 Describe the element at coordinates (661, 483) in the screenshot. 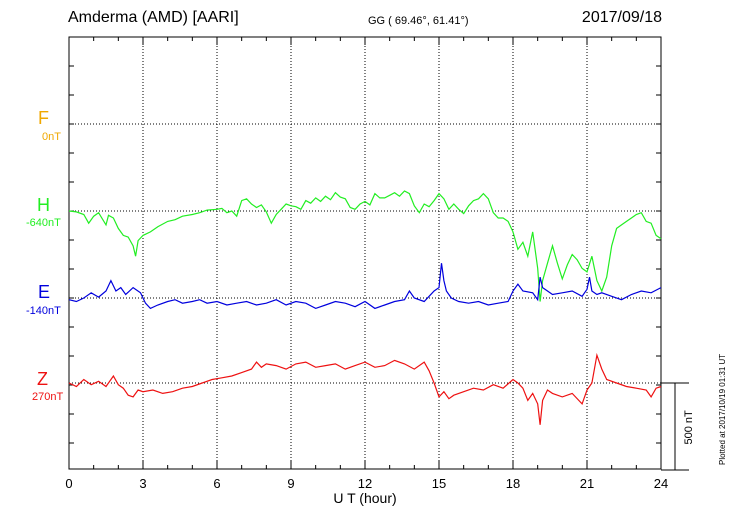

I see `x-tick-label: 24` at that location.